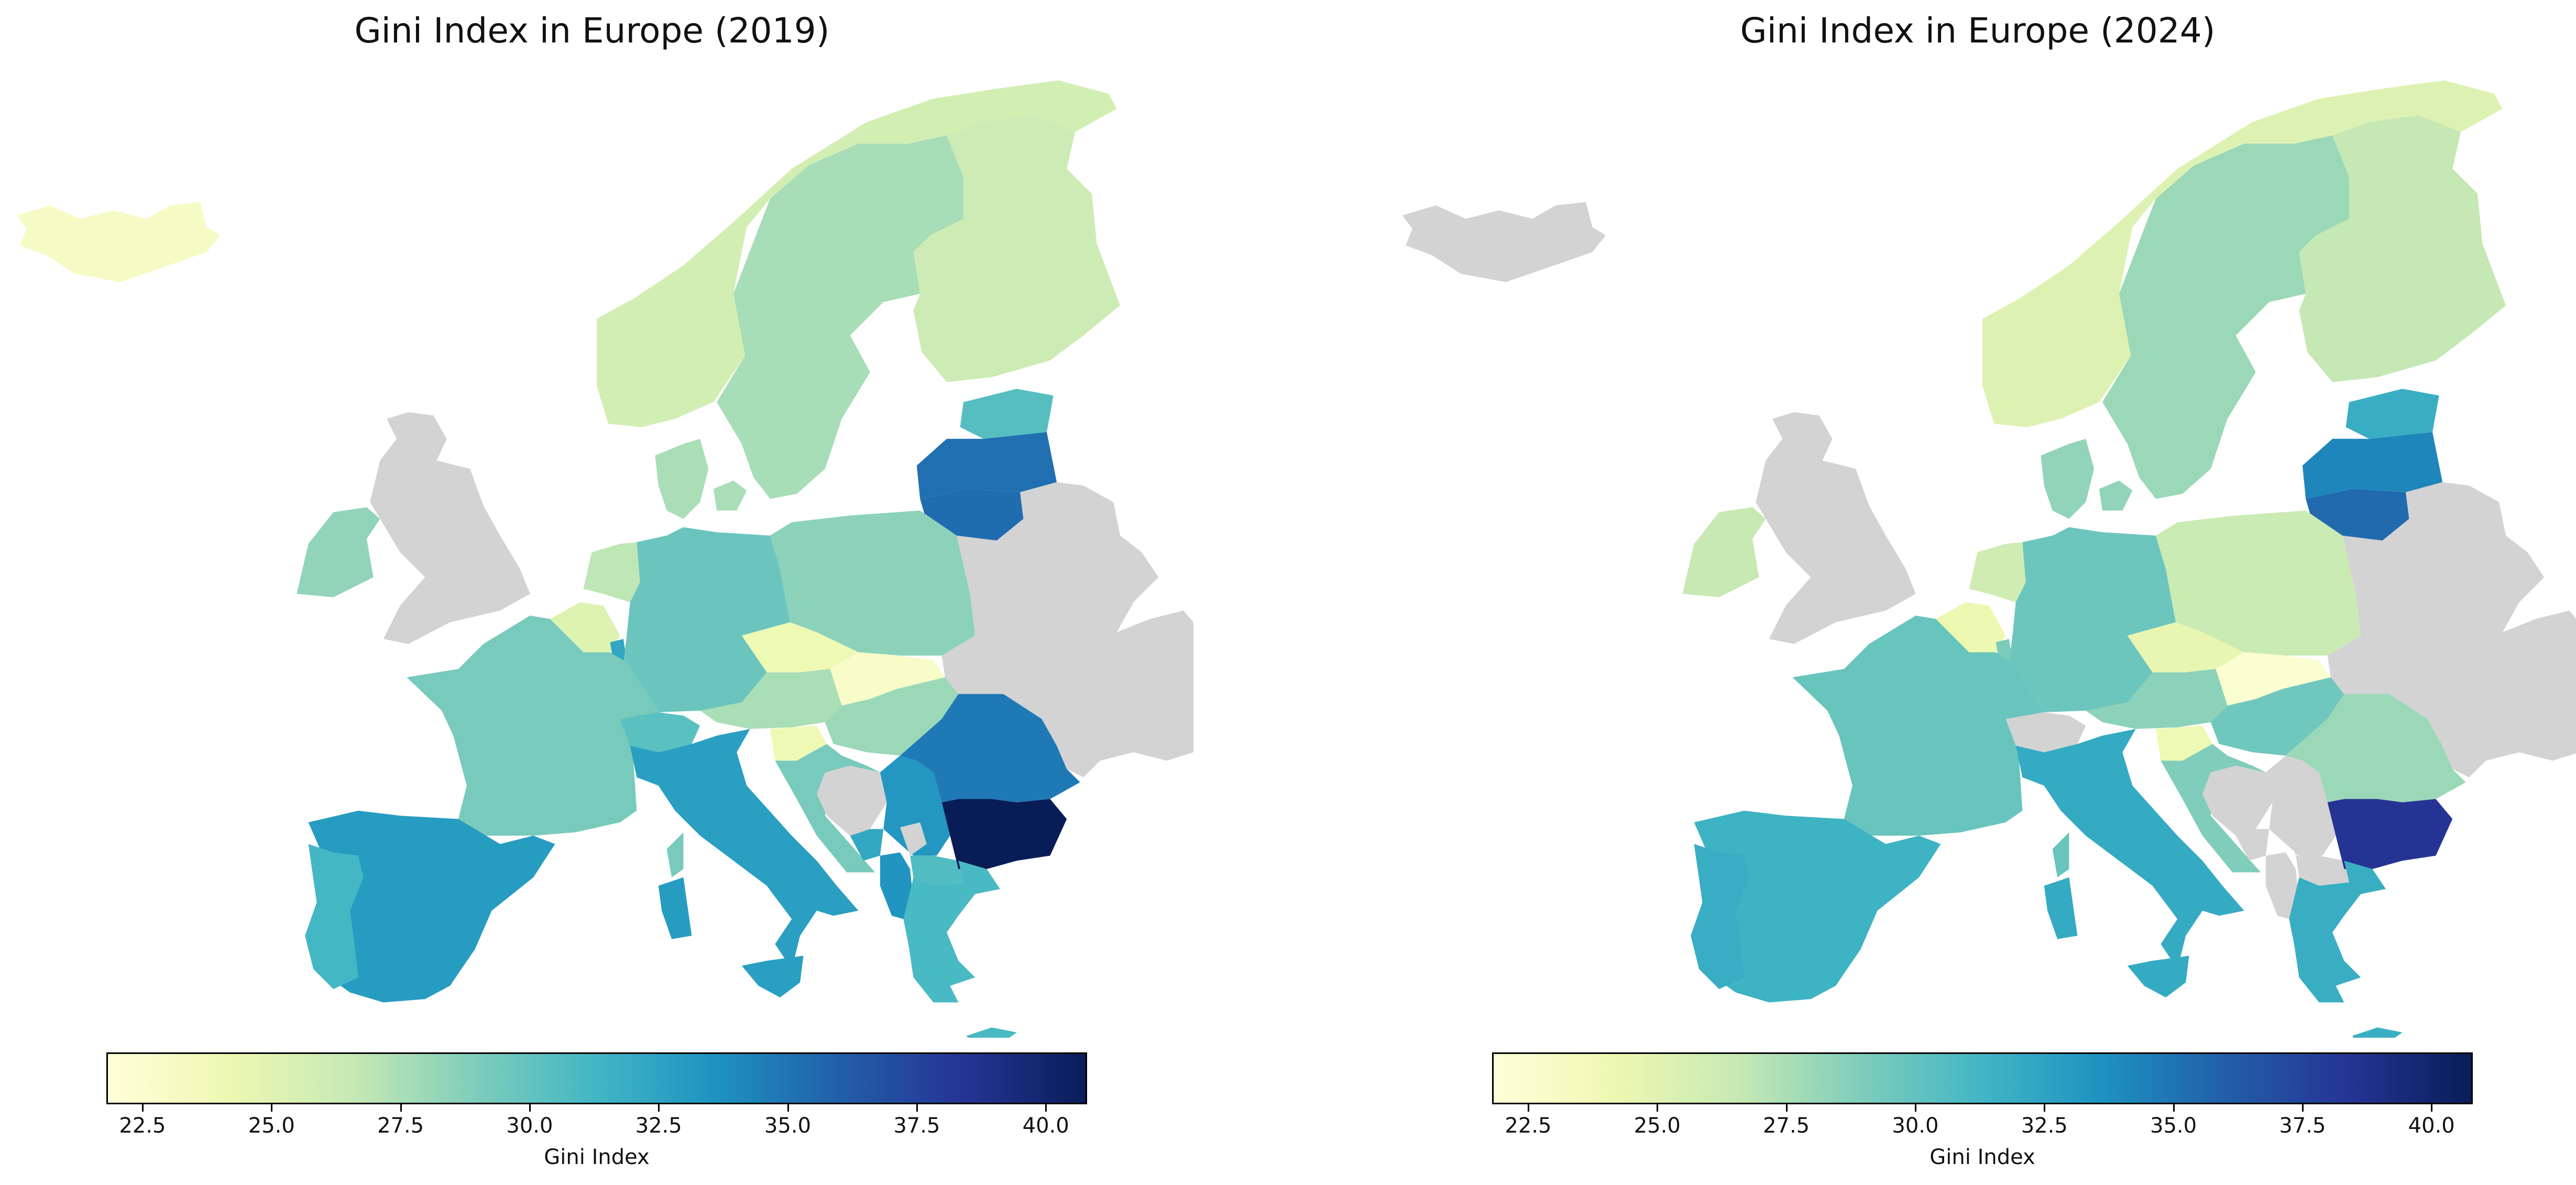 The width and height of the screenshot is (2576, 1185). What do you see at coordinates (431, 906) in the screenshot?
I see `region-spain` at bounding box center [431, 906].